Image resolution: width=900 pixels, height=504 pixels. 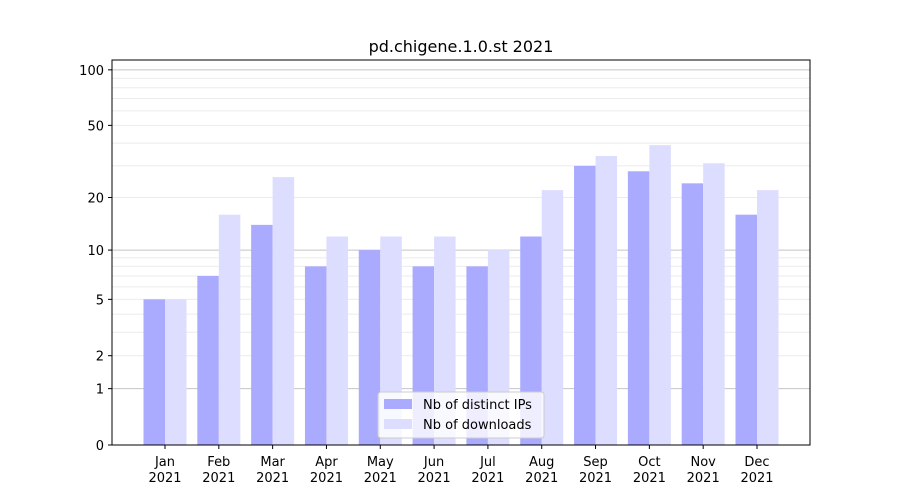 I want to click on y-tick-label: 1, so click(x=100, y=390).